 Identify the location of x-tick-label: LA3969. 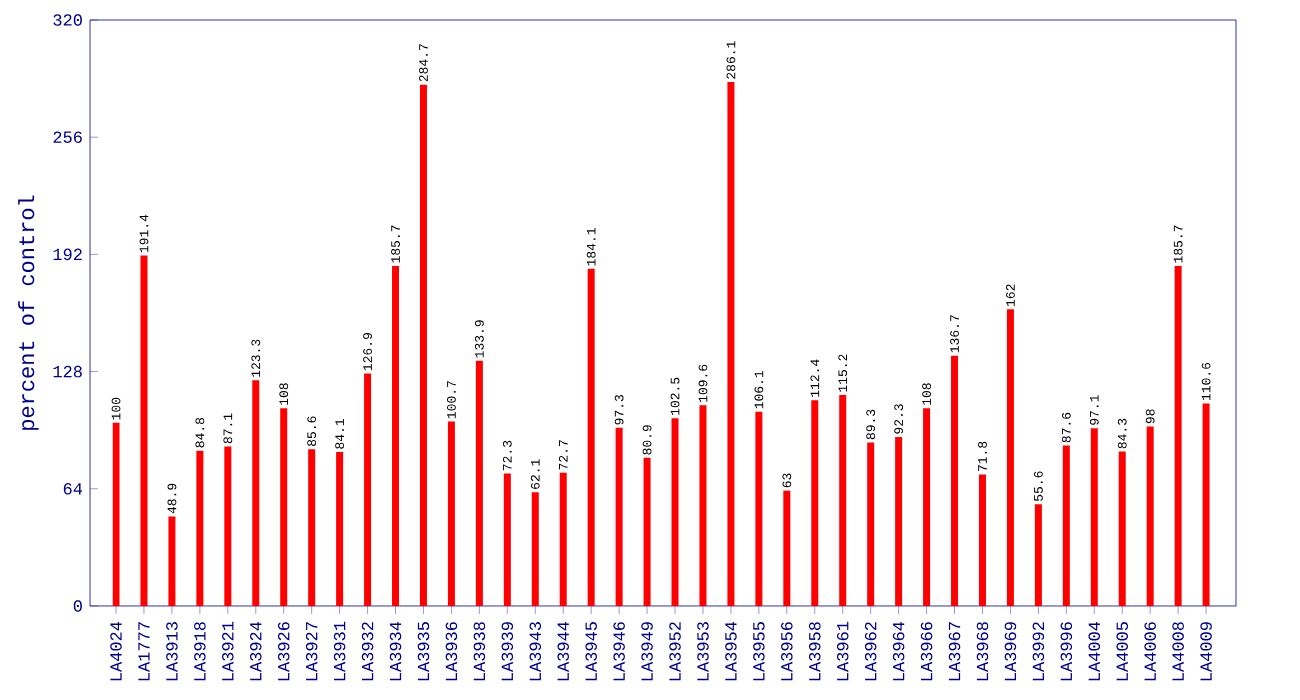
(1010, 651).